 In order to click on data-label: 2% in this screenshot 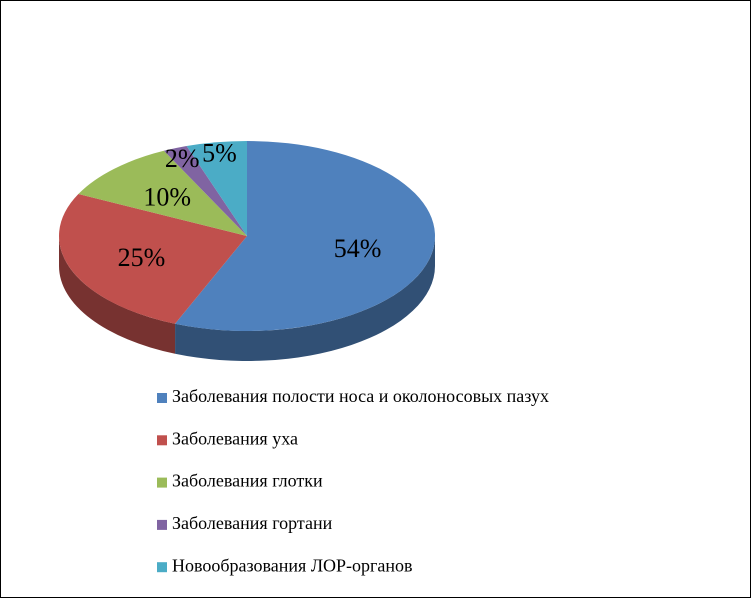, I will do `click(182, 158)`.